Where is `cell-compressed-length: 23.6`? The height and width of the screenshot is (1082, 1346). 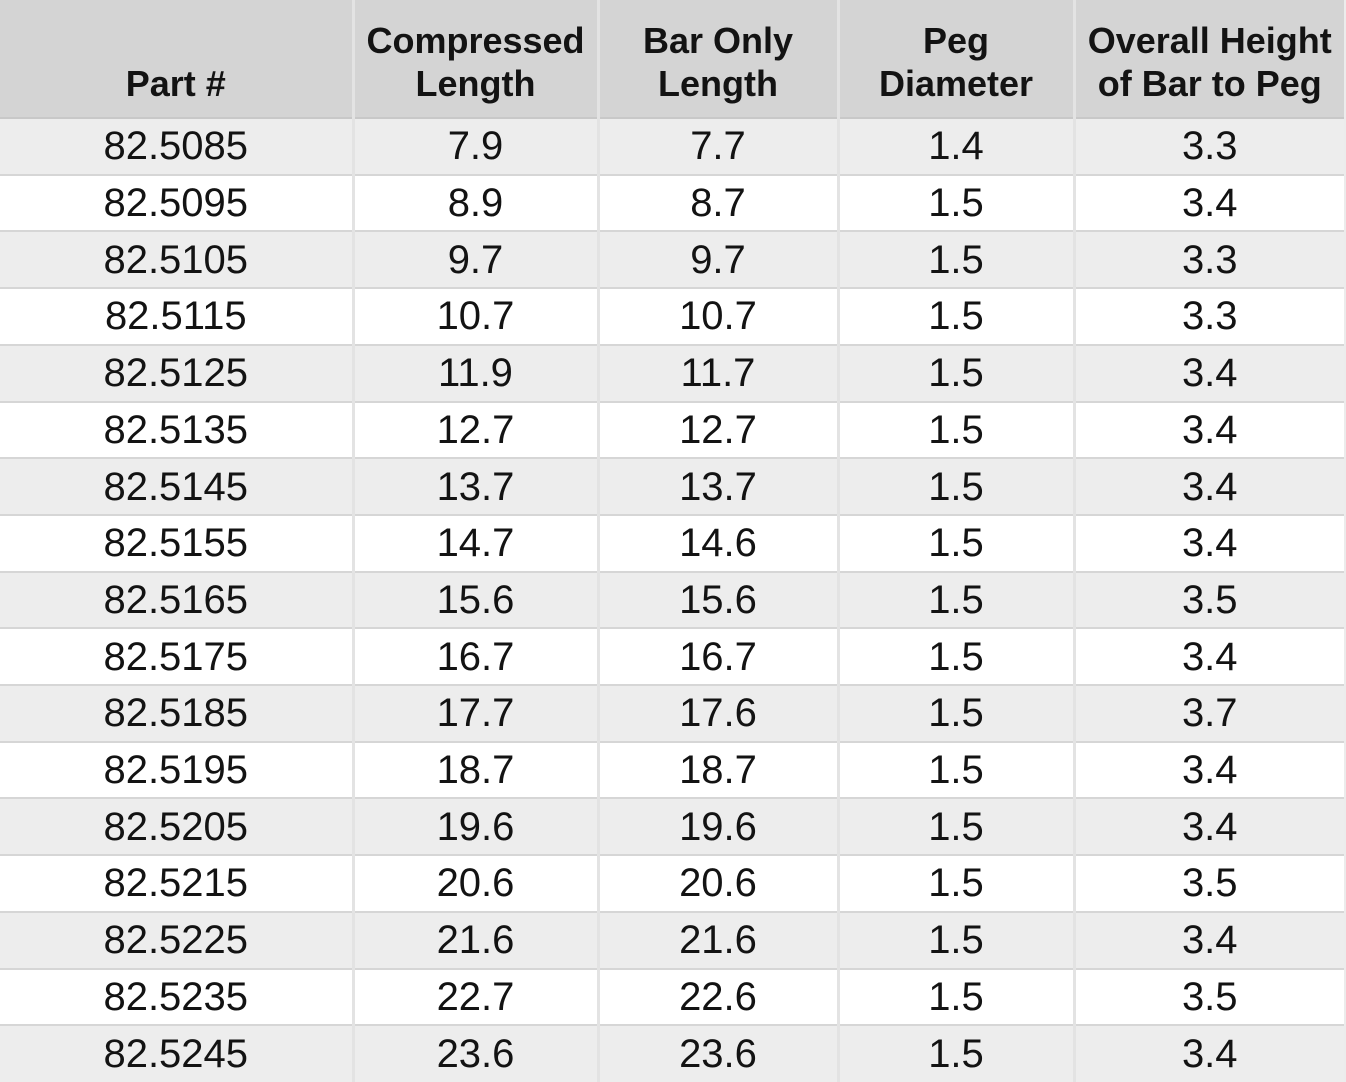
cell-compressed-length: 23.6 is located at coordinates (474, 1053).